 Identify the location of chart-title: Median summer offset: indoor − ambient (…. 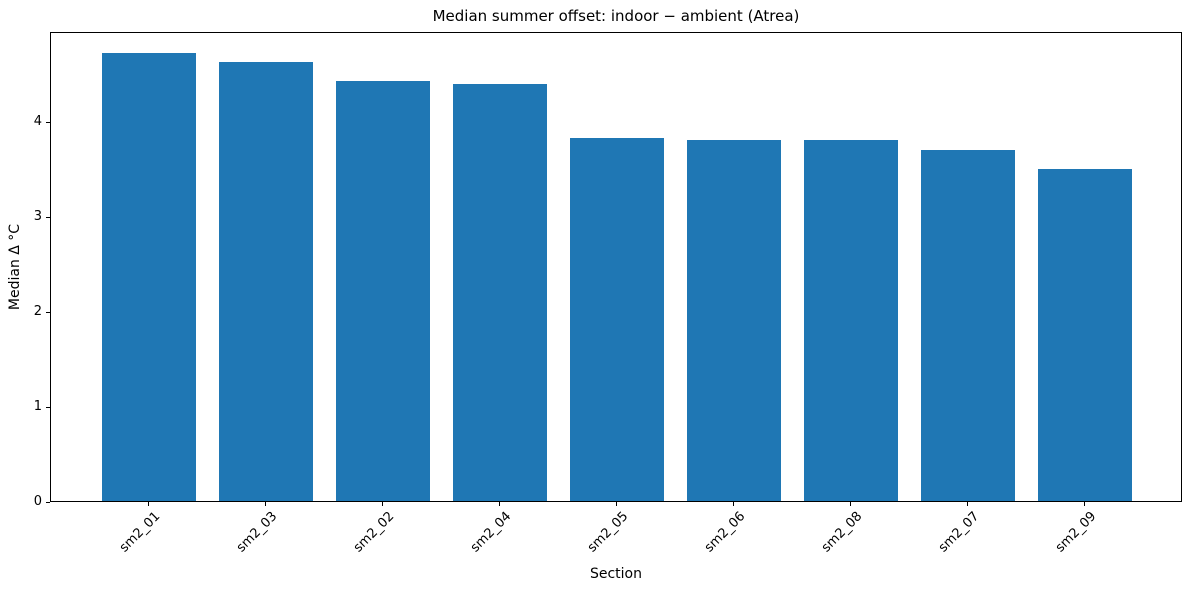
(616, 16).